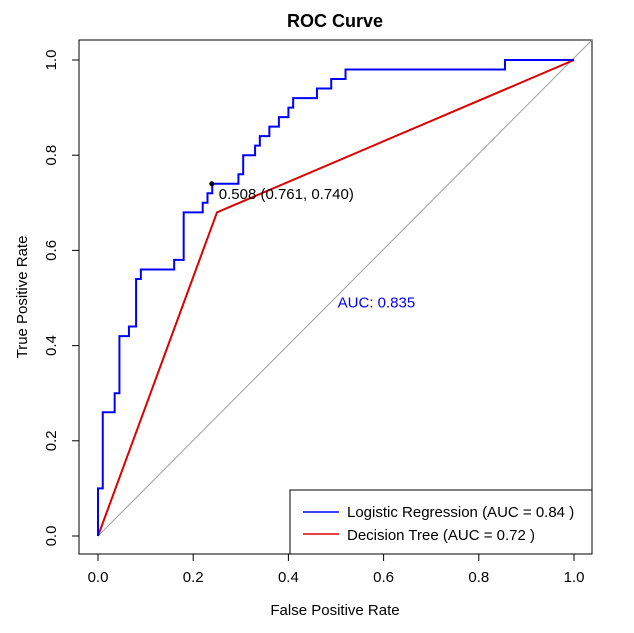  Describe the element at coordinates (51, 250) in the screenshot. I see `y-tick-label: 0.6` at that location.